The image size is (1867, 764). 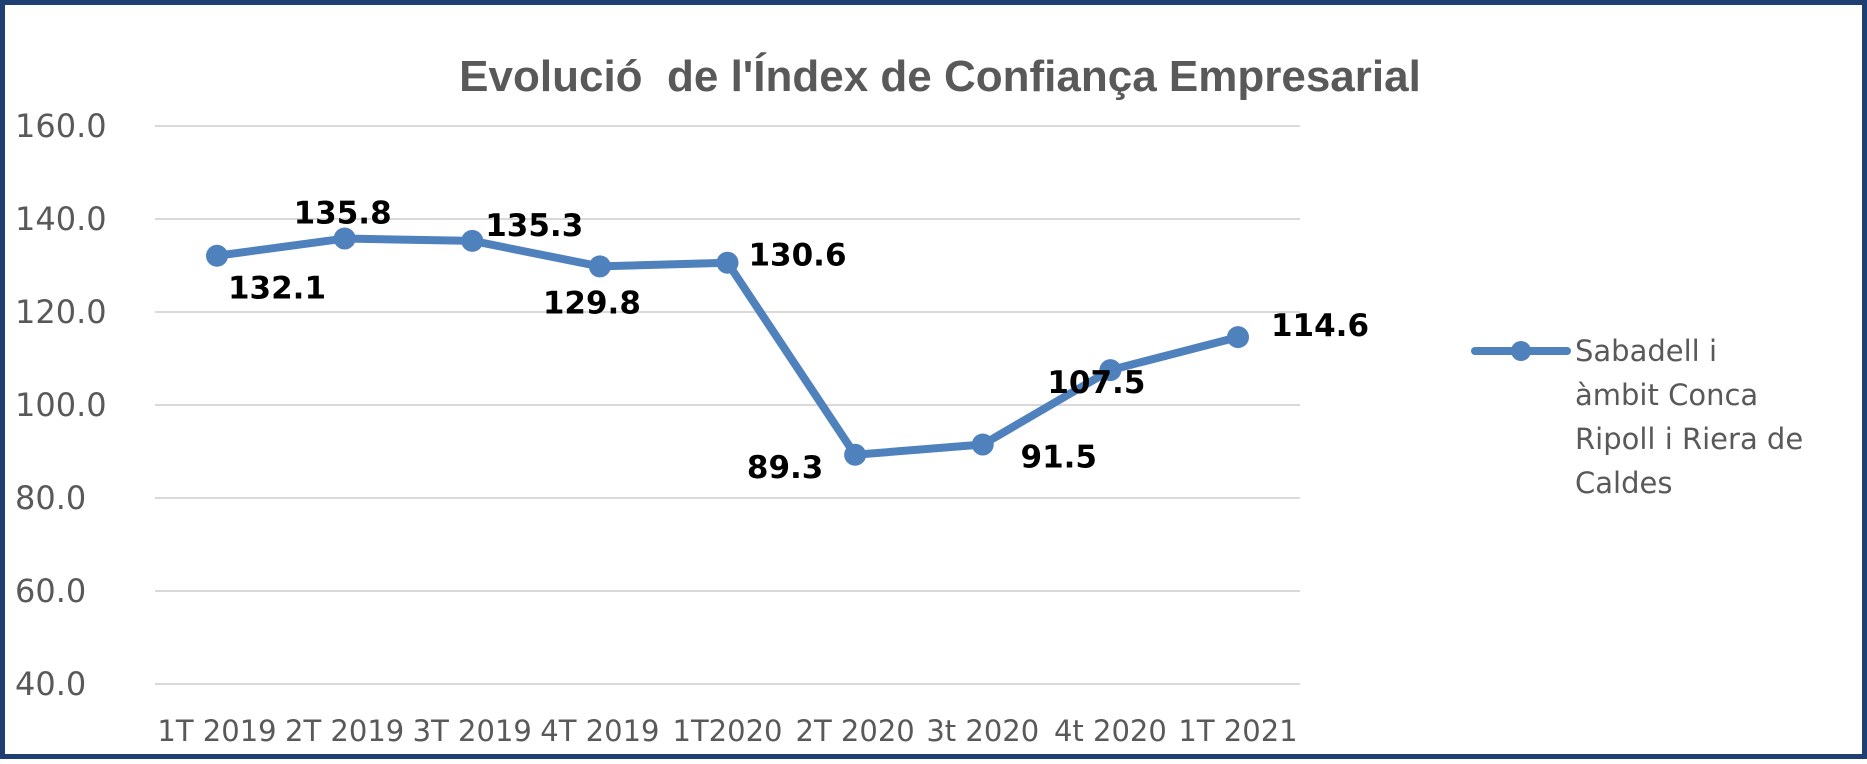 What do you see at coordinates (1646, 351) in the screenshot?
I see `legend-label: Sabadell i` at bounding box center [1646, 351].